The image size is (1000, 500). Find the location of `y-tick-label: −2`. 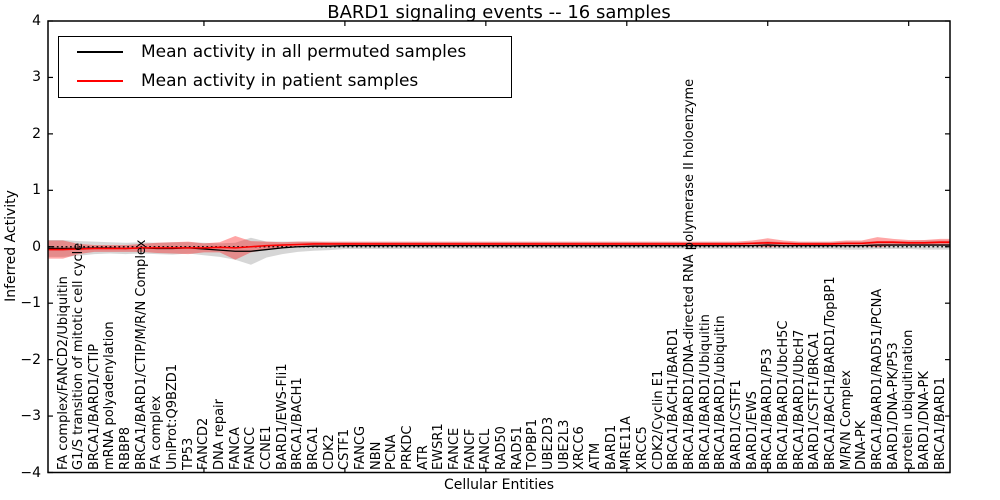

y-tick-label: −2 is located at coordinates (30, 359).